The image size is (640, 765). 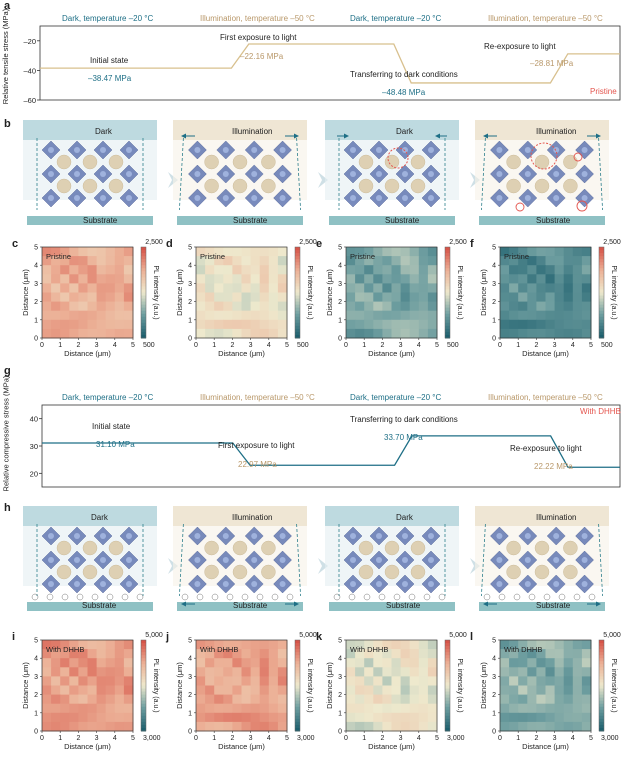 I want to click on a-stage-label-1: First exposure to light, so click(x=258, y=37).